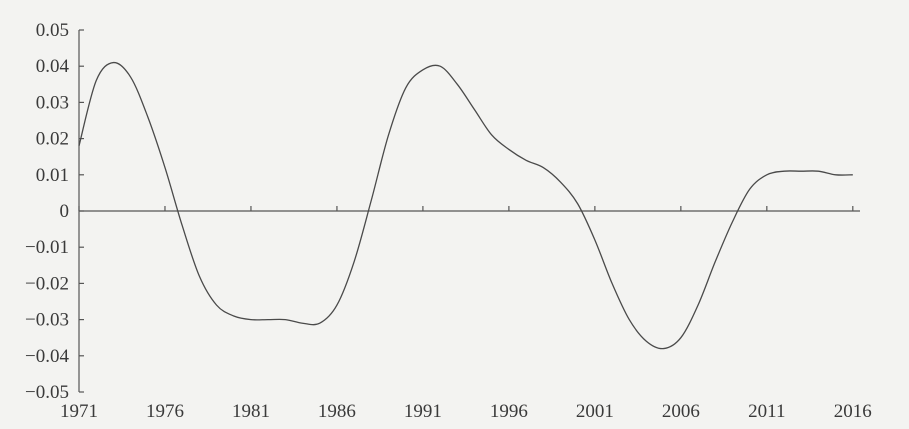 This screenshot has width=909, height=429. I want to click on y-tick-label: 0.02, so click(52, 139).